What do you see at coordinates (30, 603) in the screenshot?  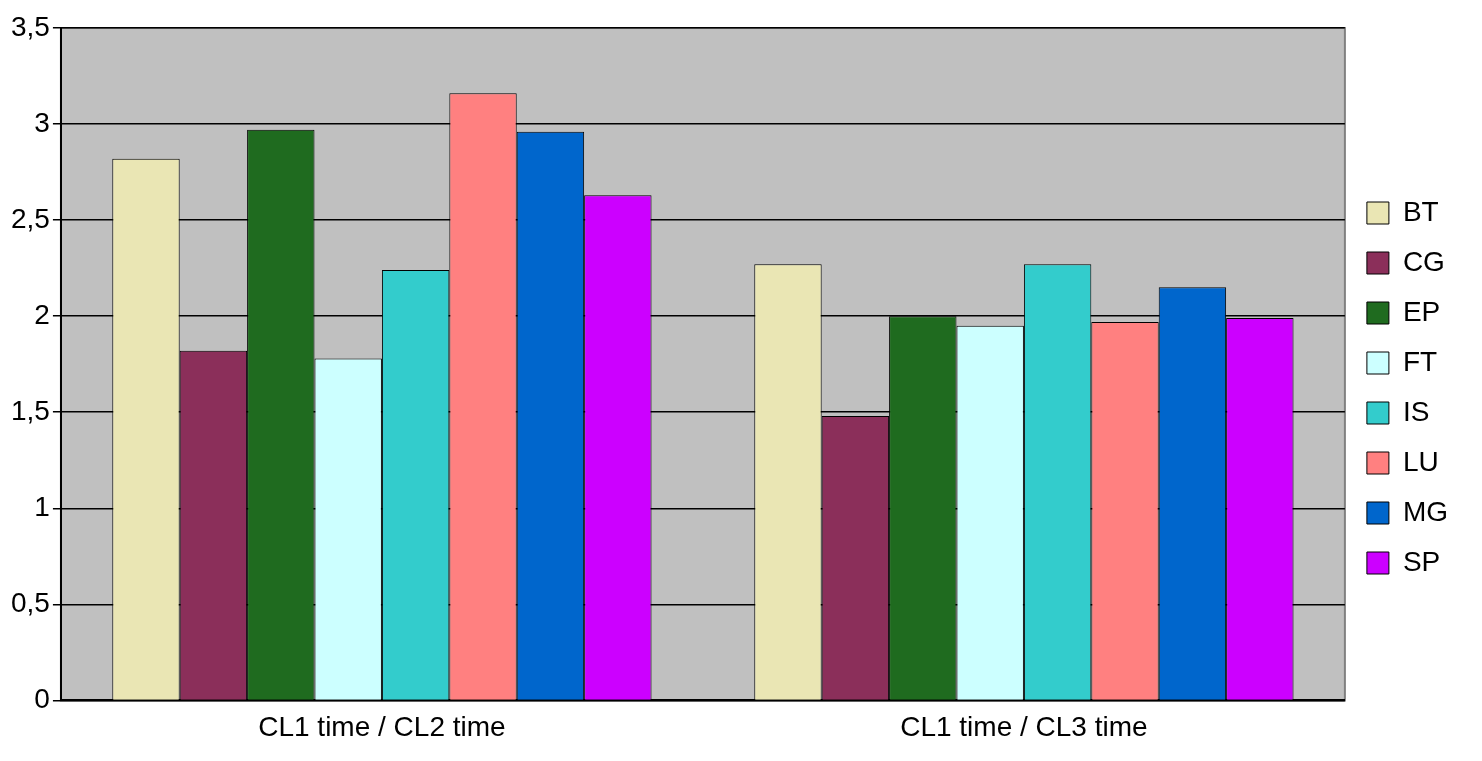 I see `y-tick-label: 0,5` at bounding box center [30, 603].